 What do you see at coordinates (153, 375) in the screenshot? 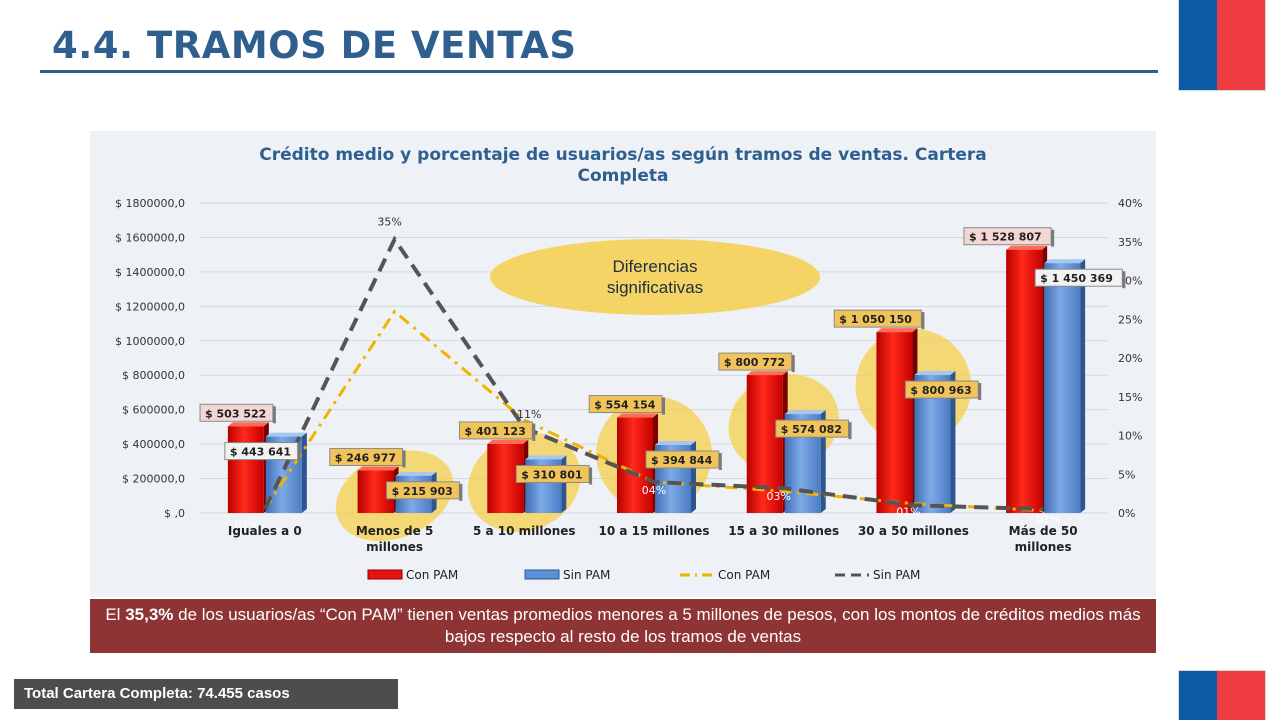
I see `y-left-tick-label: $ 800000,0` at bounding box center [153, 375].